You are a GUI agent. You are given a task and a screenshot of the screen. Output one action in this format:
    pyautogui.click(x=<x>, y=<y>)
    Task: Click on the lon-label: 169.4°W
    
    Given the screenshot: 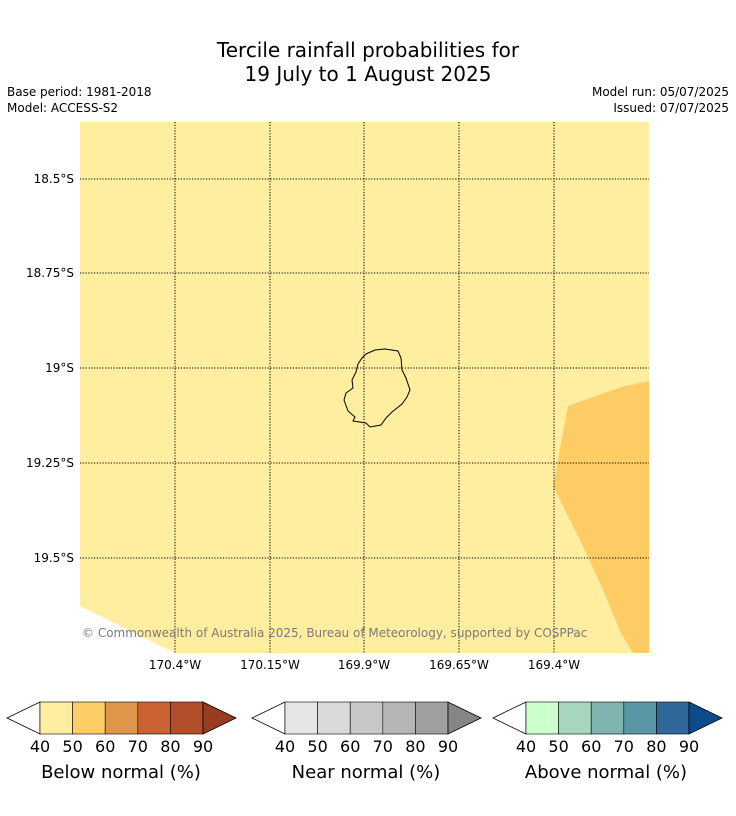 What is the action you would take?
    pyautogui.click(x=554, y=665)
    